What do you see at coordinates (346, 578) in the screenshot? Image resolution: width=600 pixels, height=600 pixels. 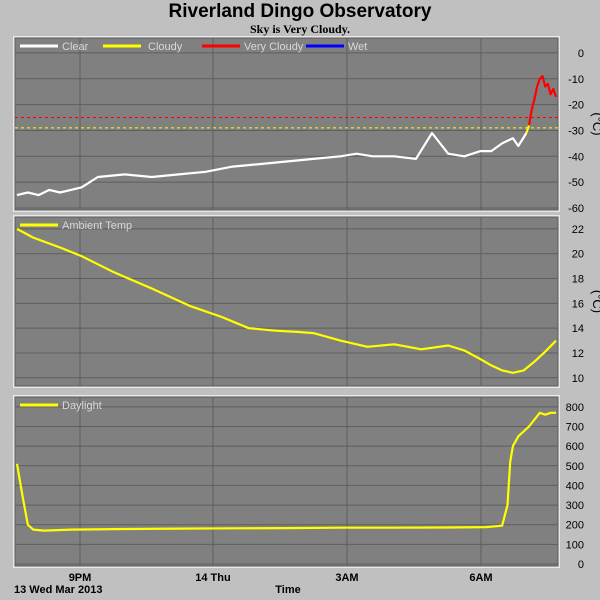 I see `x-tick-label: 3AM` at bounding box center [346, 578].